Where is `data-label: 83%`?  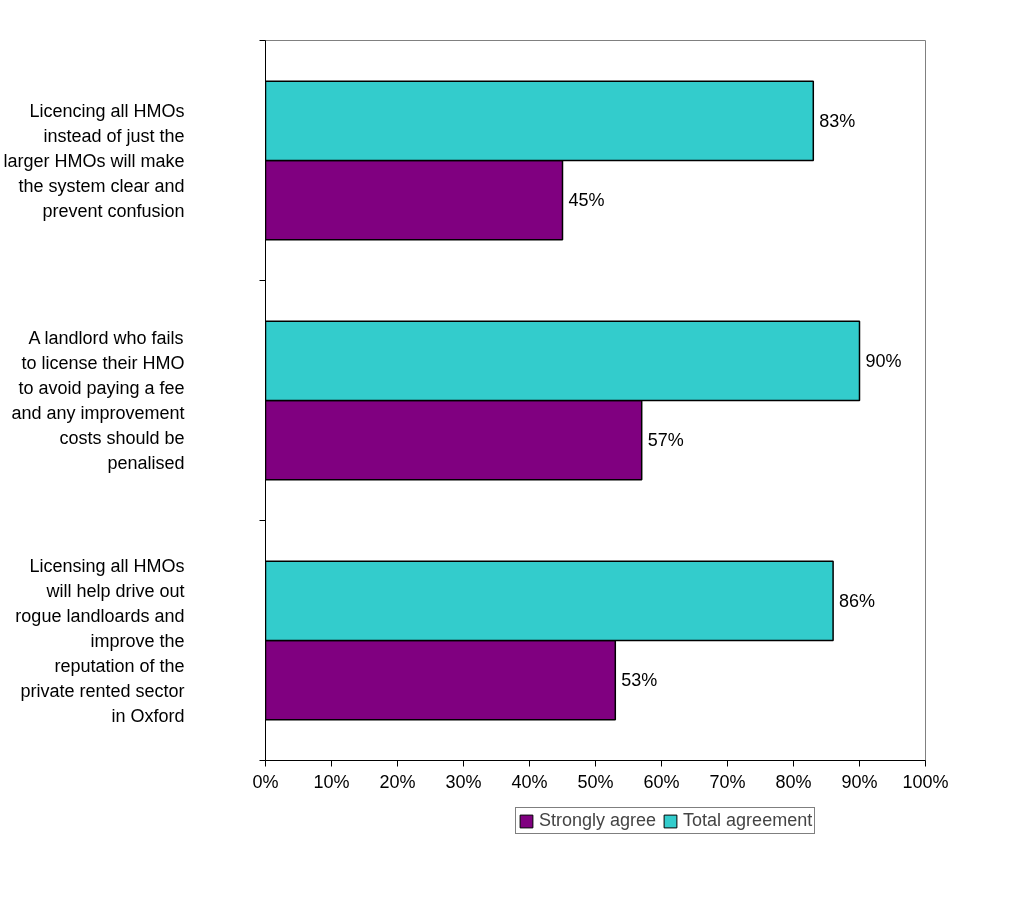
data-label: 83% is located at coordinates (837, 120).